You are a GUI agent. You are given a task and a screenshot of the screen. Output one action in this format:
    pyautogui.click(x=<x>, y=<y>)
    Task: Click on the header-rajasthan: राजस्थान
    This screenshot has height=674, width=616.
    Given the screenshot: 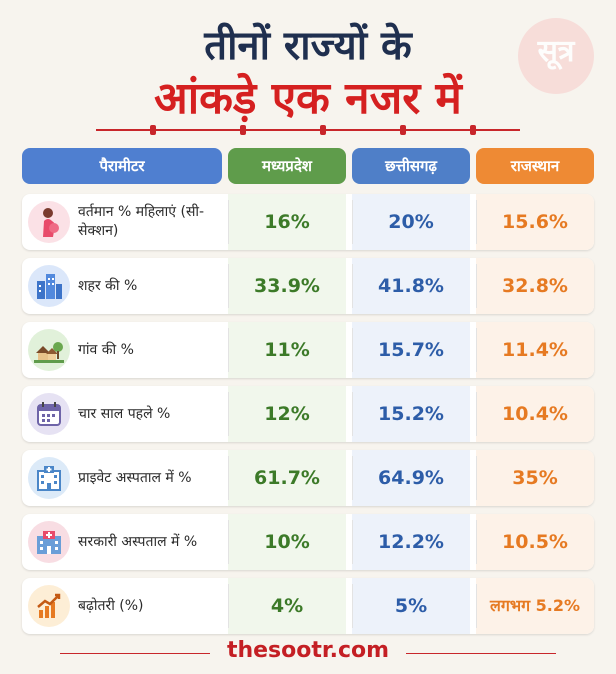 What is the action you would take?
    pyautogui.click(x=535, y=166)
    